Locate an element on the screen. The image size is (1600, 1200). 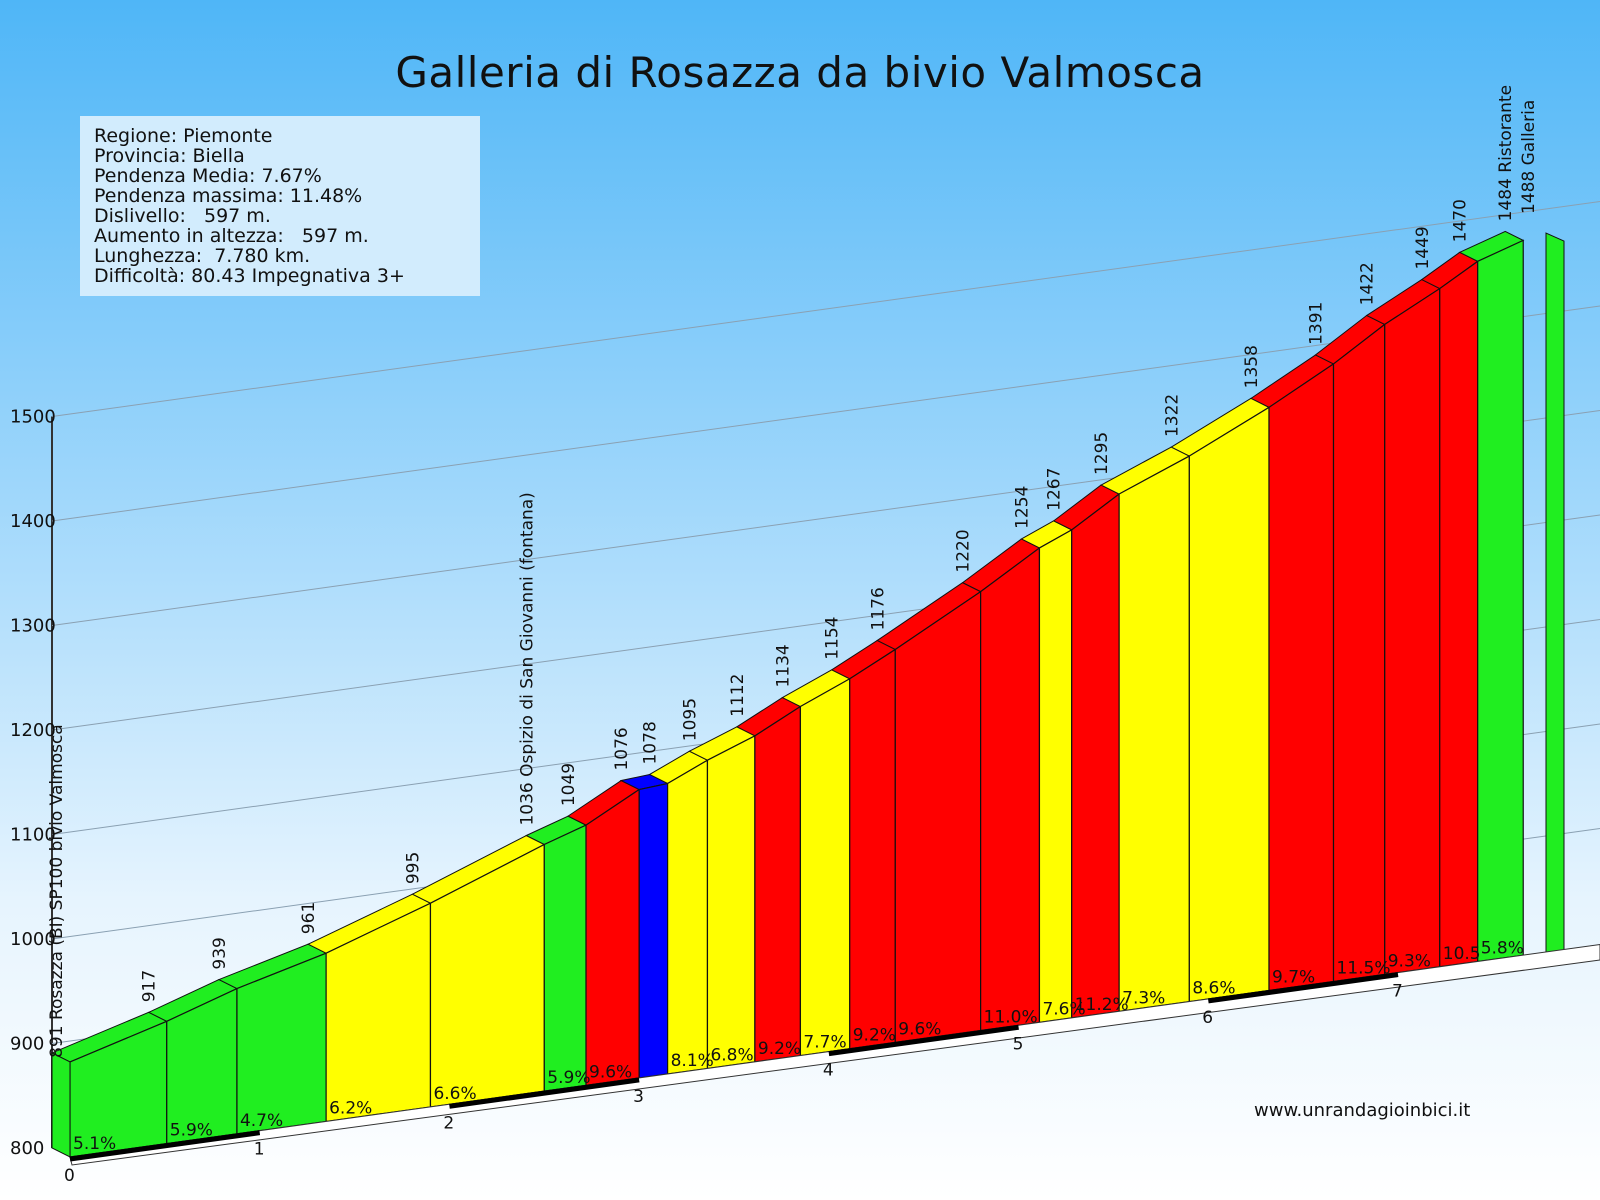
grade-label: 7.3% is located at coordinates (1143, 998).